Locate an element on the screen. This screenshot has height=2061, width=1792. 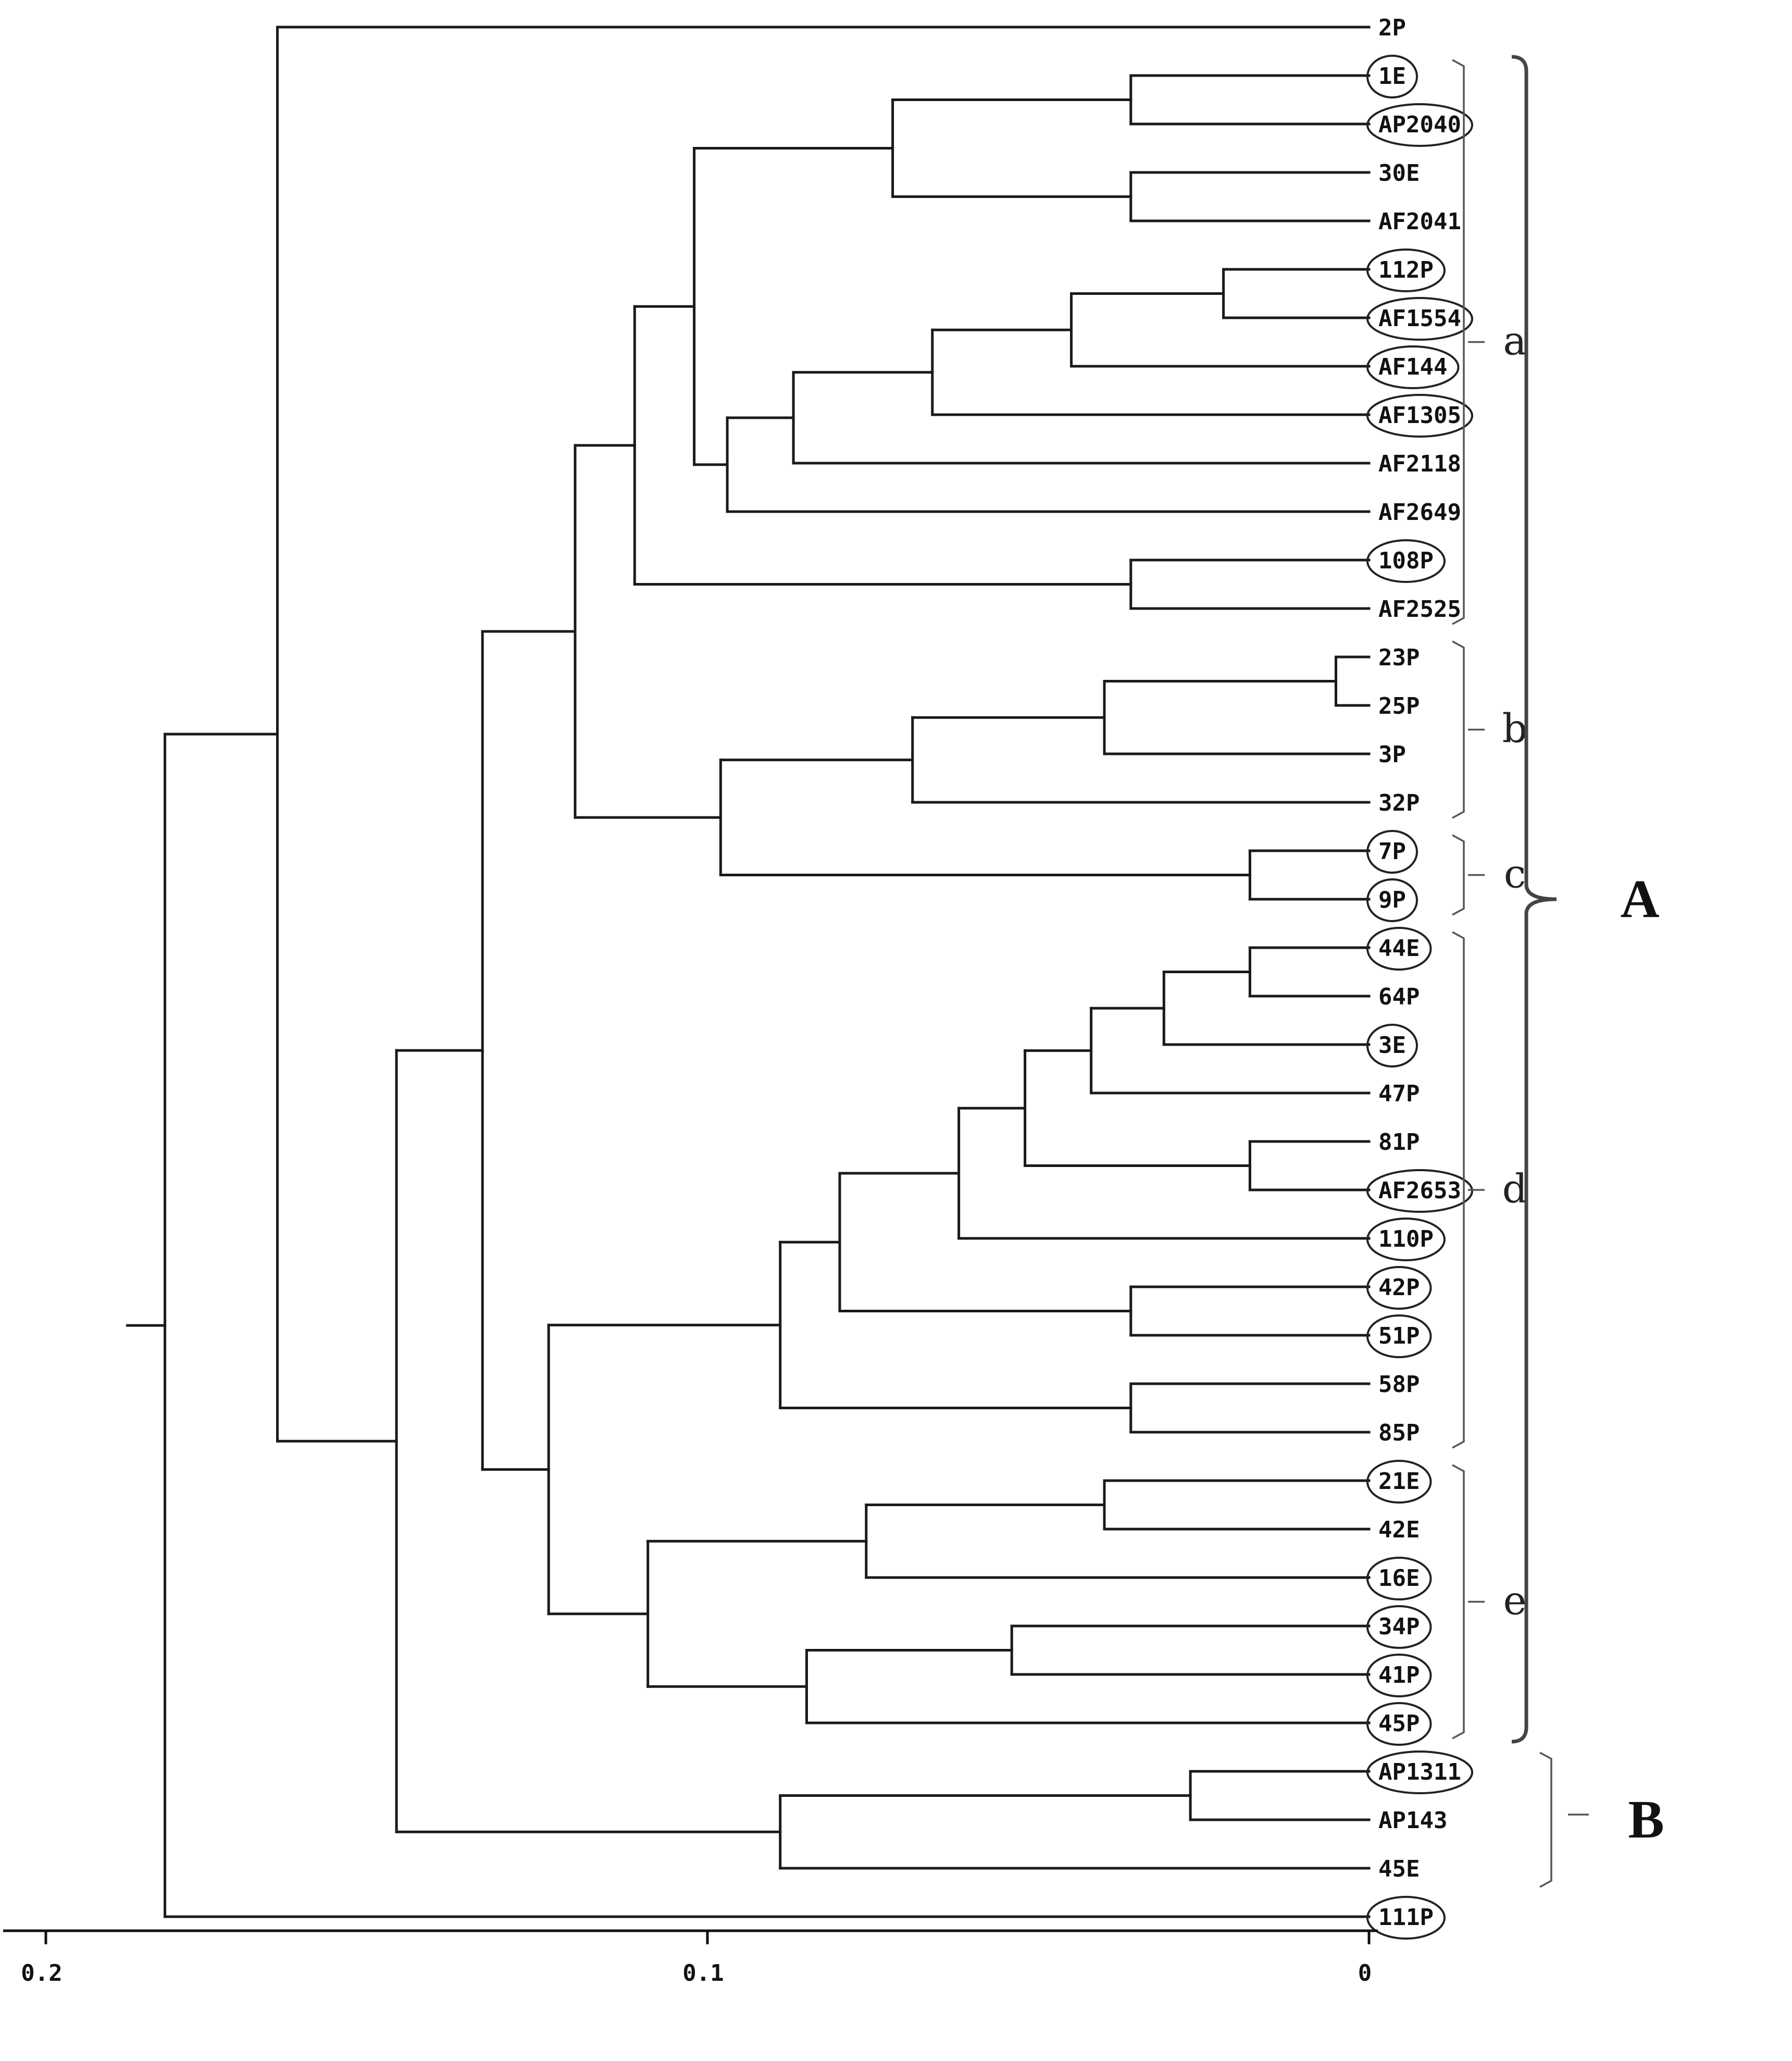
axis-tick-label-0: 0 is located at coordinates (1365, 1973).